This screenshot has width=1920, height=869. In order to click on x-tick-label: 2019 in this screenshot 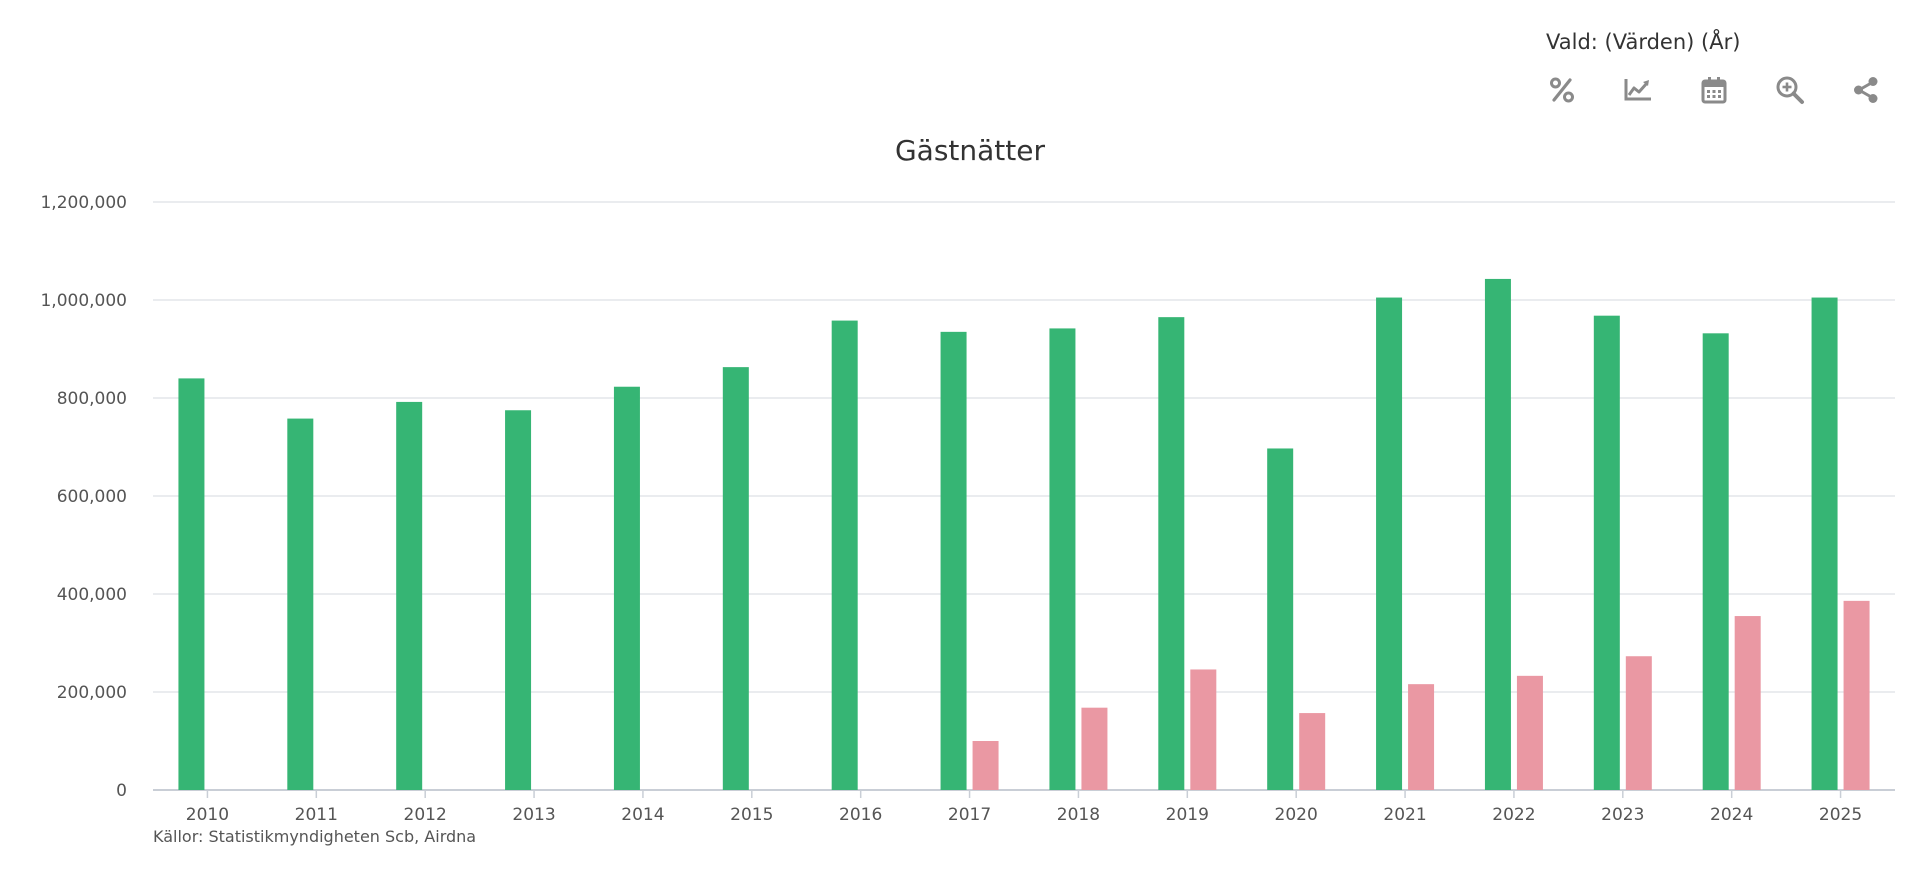, I will do `click(1187, 815)`.